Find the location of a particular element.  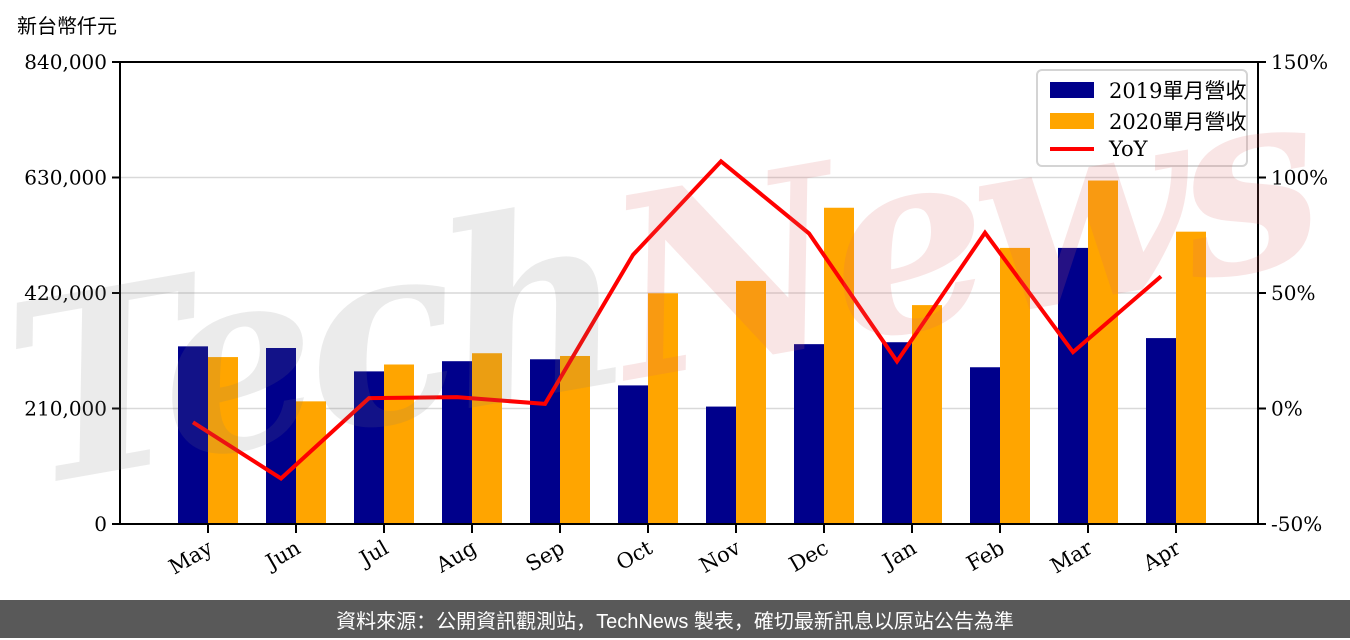

x-tick-label-Oct: Oct is located at coordinates (634, 555).